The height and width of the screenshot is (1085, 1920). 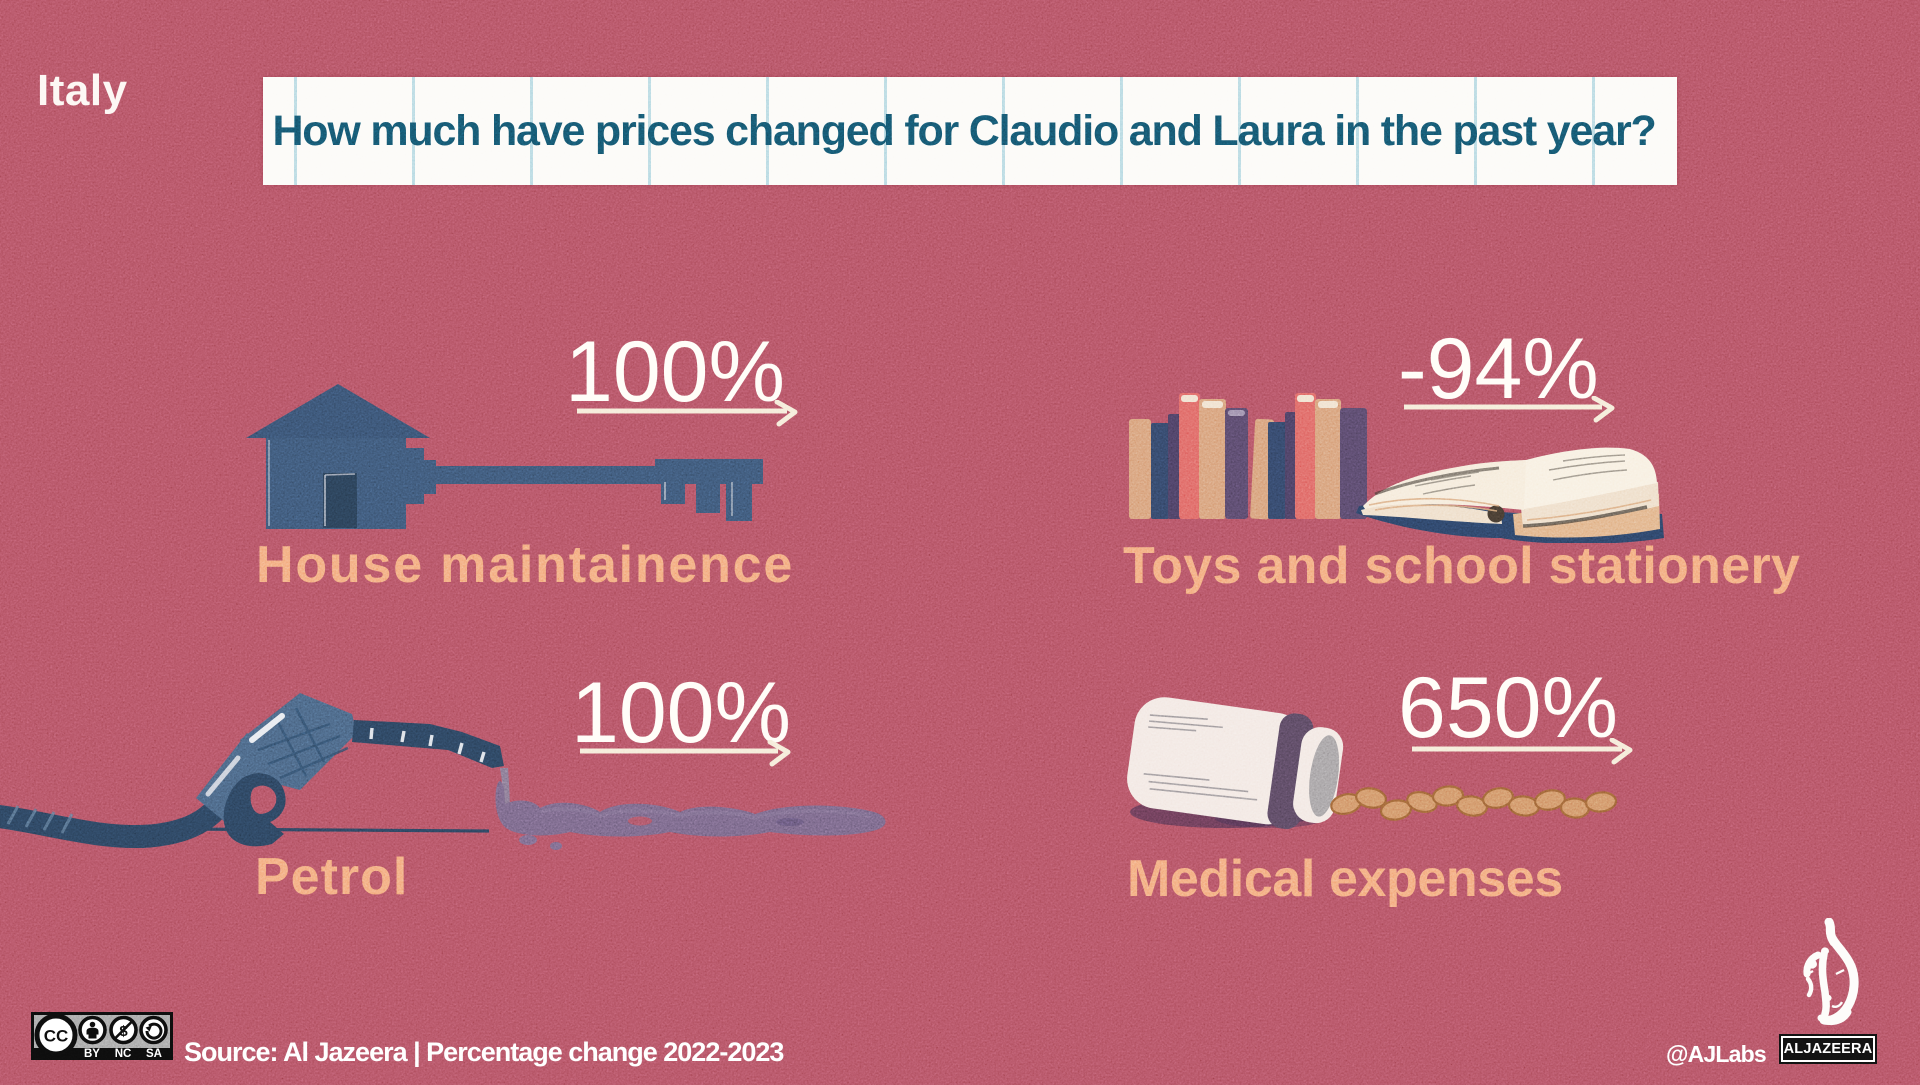 I want to click on svg-text: BY, so click(x=92, y=1054).